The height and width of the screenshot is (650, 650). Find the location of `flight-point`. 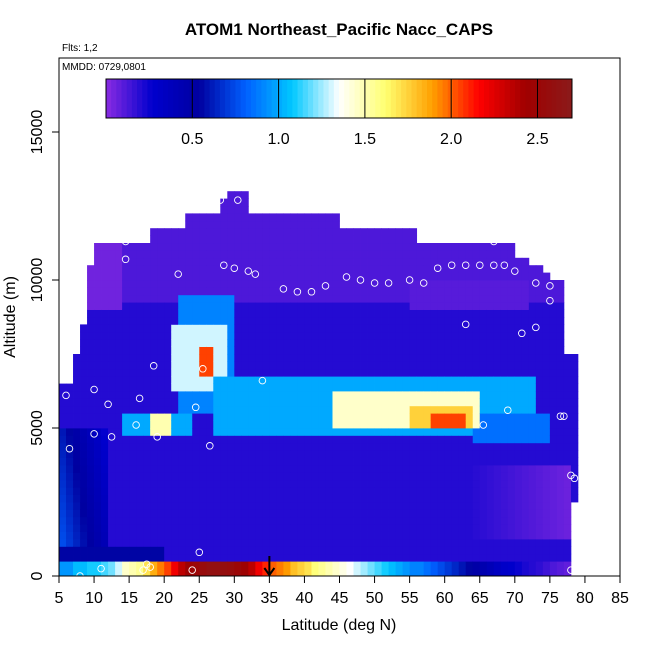

flight-point is located at coordinates (101, 568).